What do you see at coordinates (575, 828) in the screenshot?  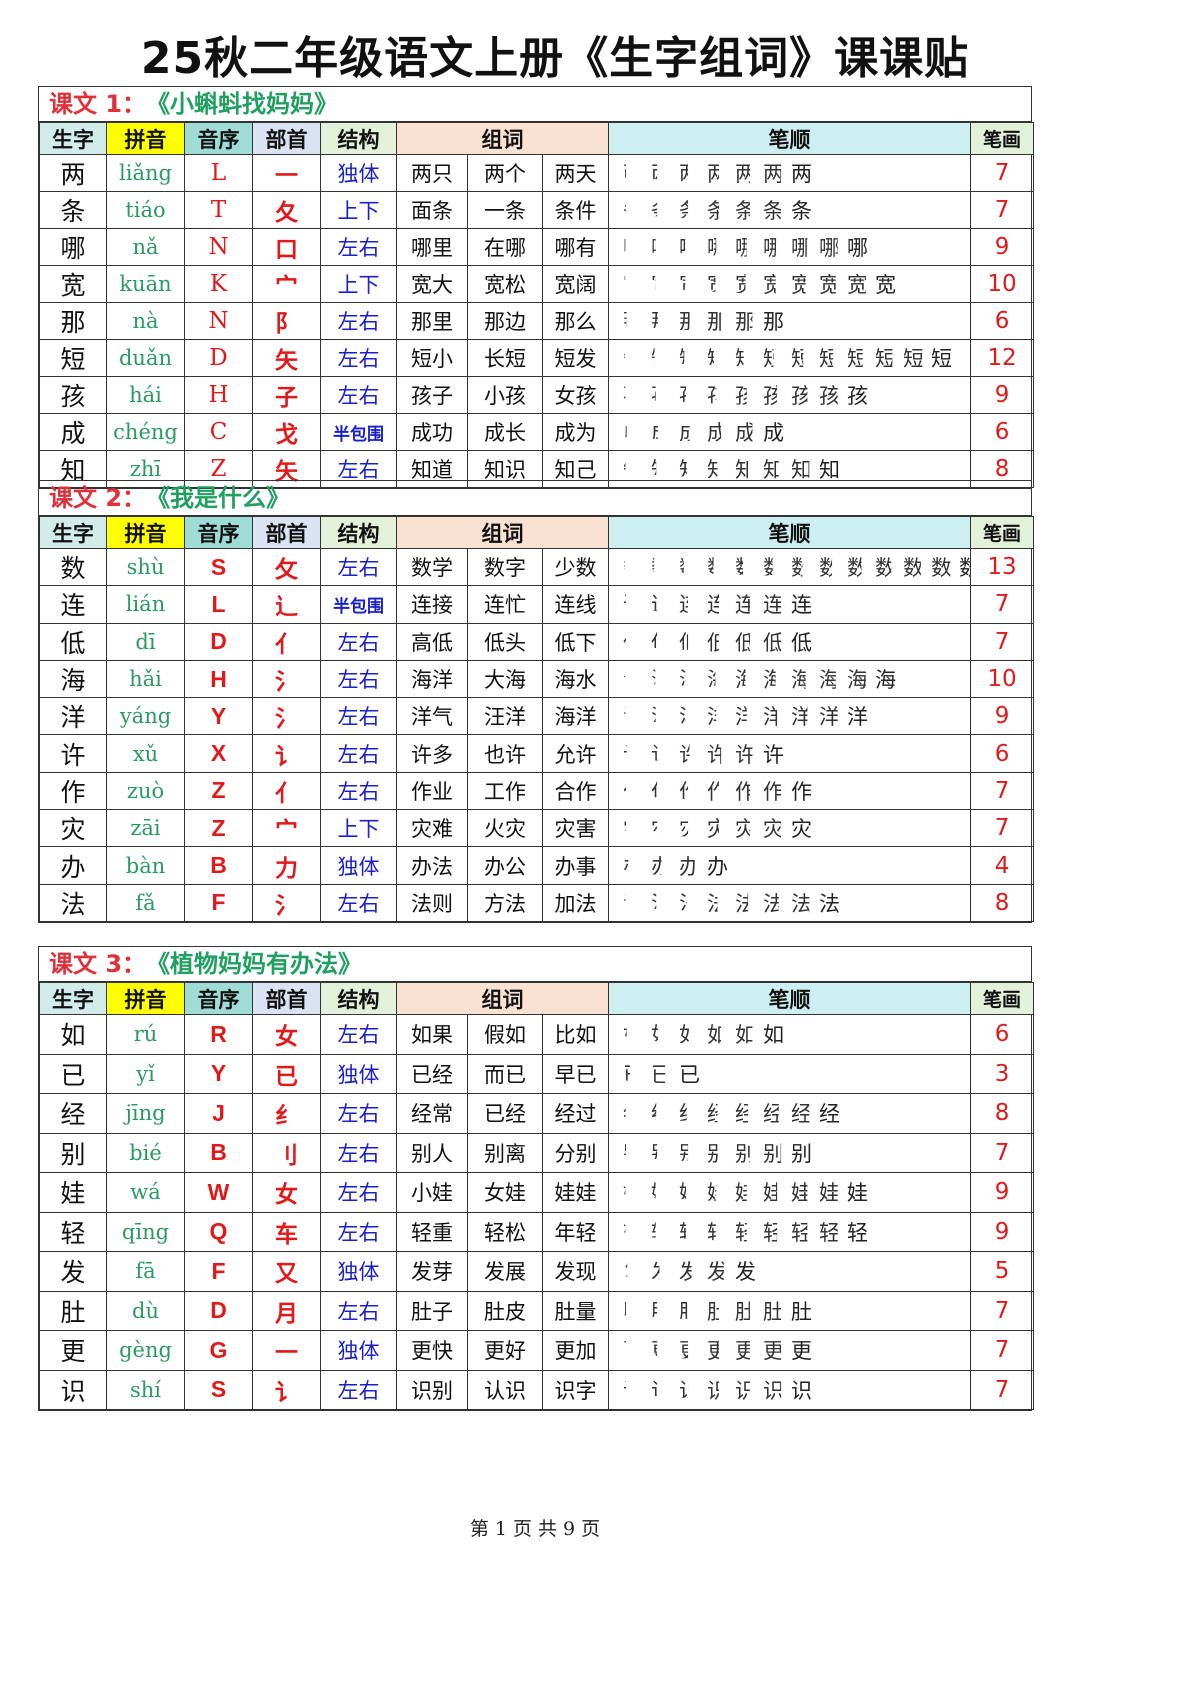 I see `word-3: 灾害` at bounding box center [575, 828].